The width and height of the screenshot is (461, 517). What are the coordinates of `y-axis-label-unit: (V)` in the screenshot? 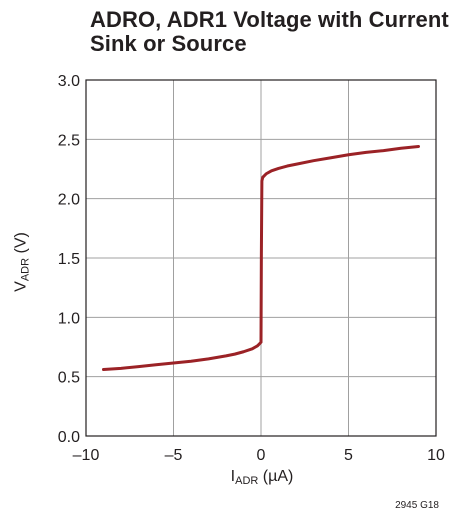 It's located at (21, 245).